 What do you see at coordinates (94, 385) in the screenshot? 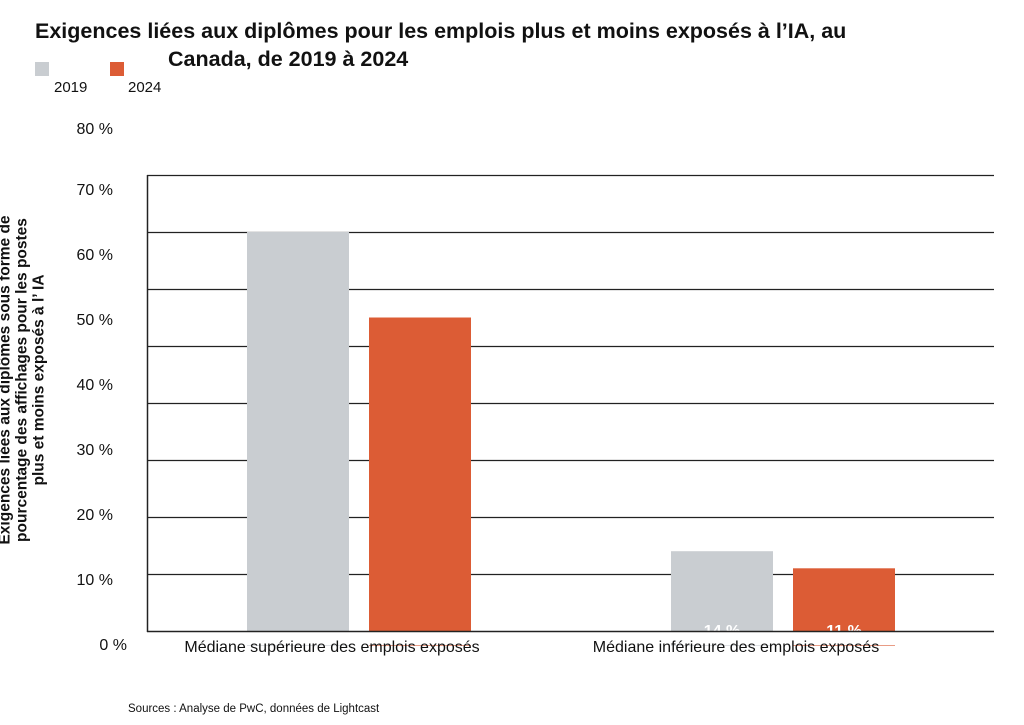
I see `y-tick-label: 40 %` at bounding box center [94, 385].